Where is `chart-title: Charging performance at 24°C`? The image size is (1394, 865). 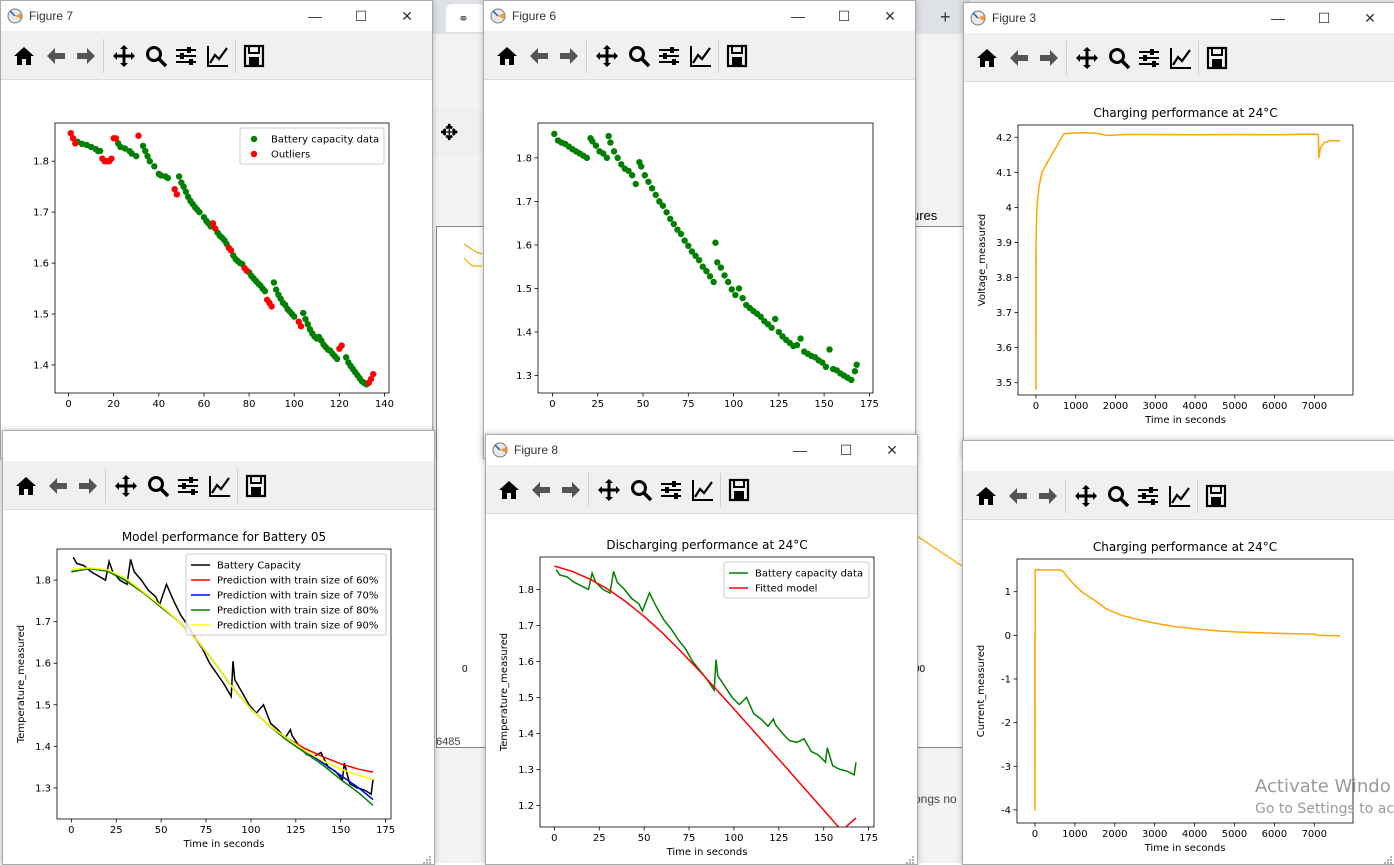
chart-title: Charging performance at 24°C is located at coordinates (1185, 547).